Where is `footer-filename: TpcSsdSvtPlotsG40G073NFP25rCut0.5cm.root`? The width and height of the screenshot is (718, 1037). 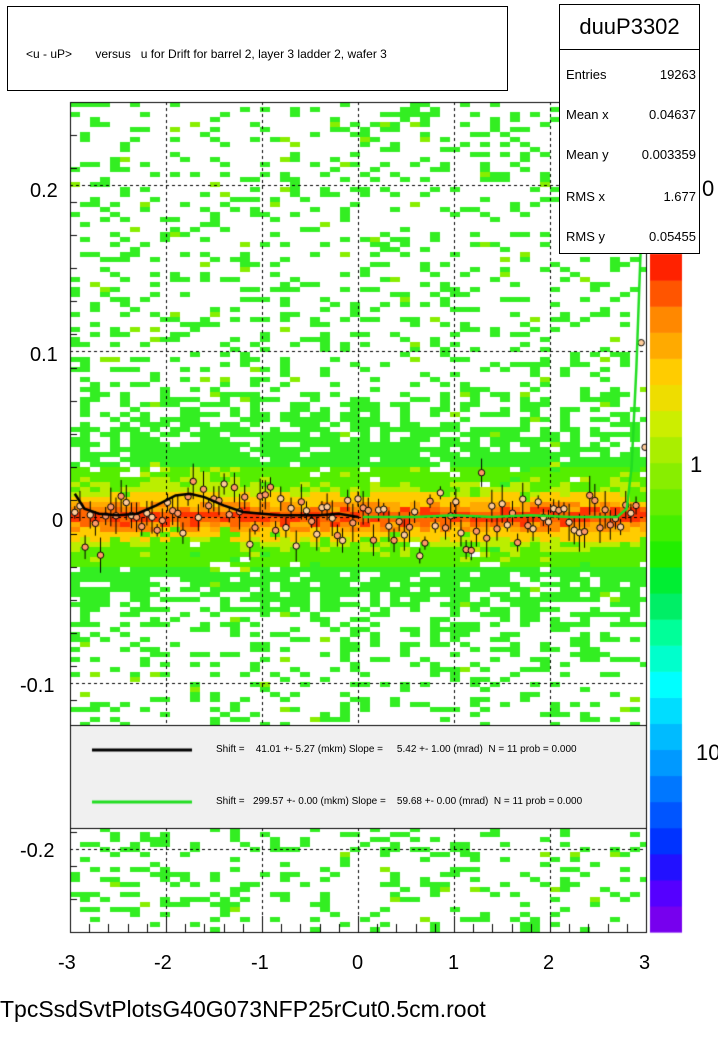
footer-filename: TpcSsdSvtPlotsG40G073NFP25rCut0.5cm.root is located at coordinates (243, 1009).